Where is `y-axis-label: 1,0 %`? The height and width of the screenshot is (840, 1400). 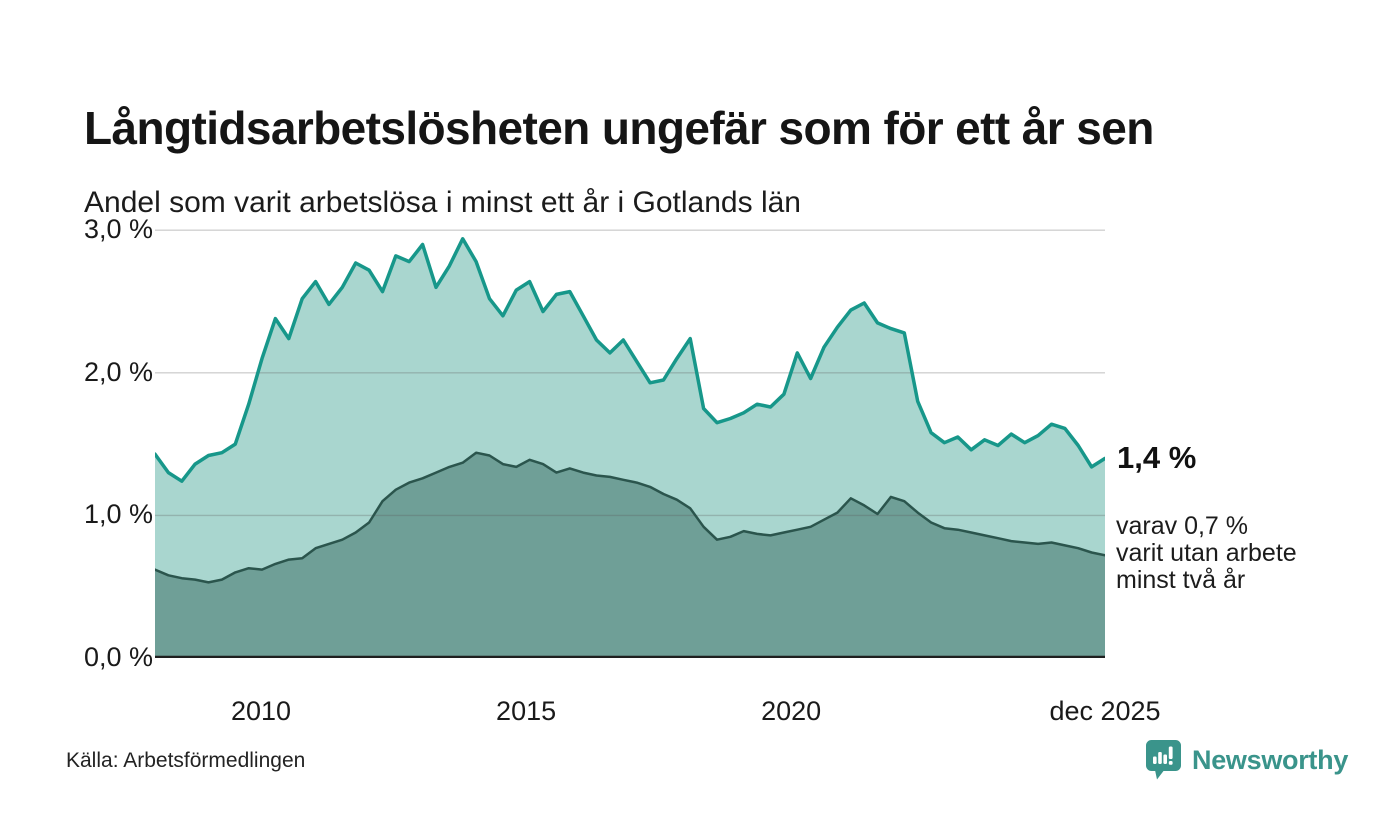
y-axis-label: 1,0 % is located at coordinates (119, 514).